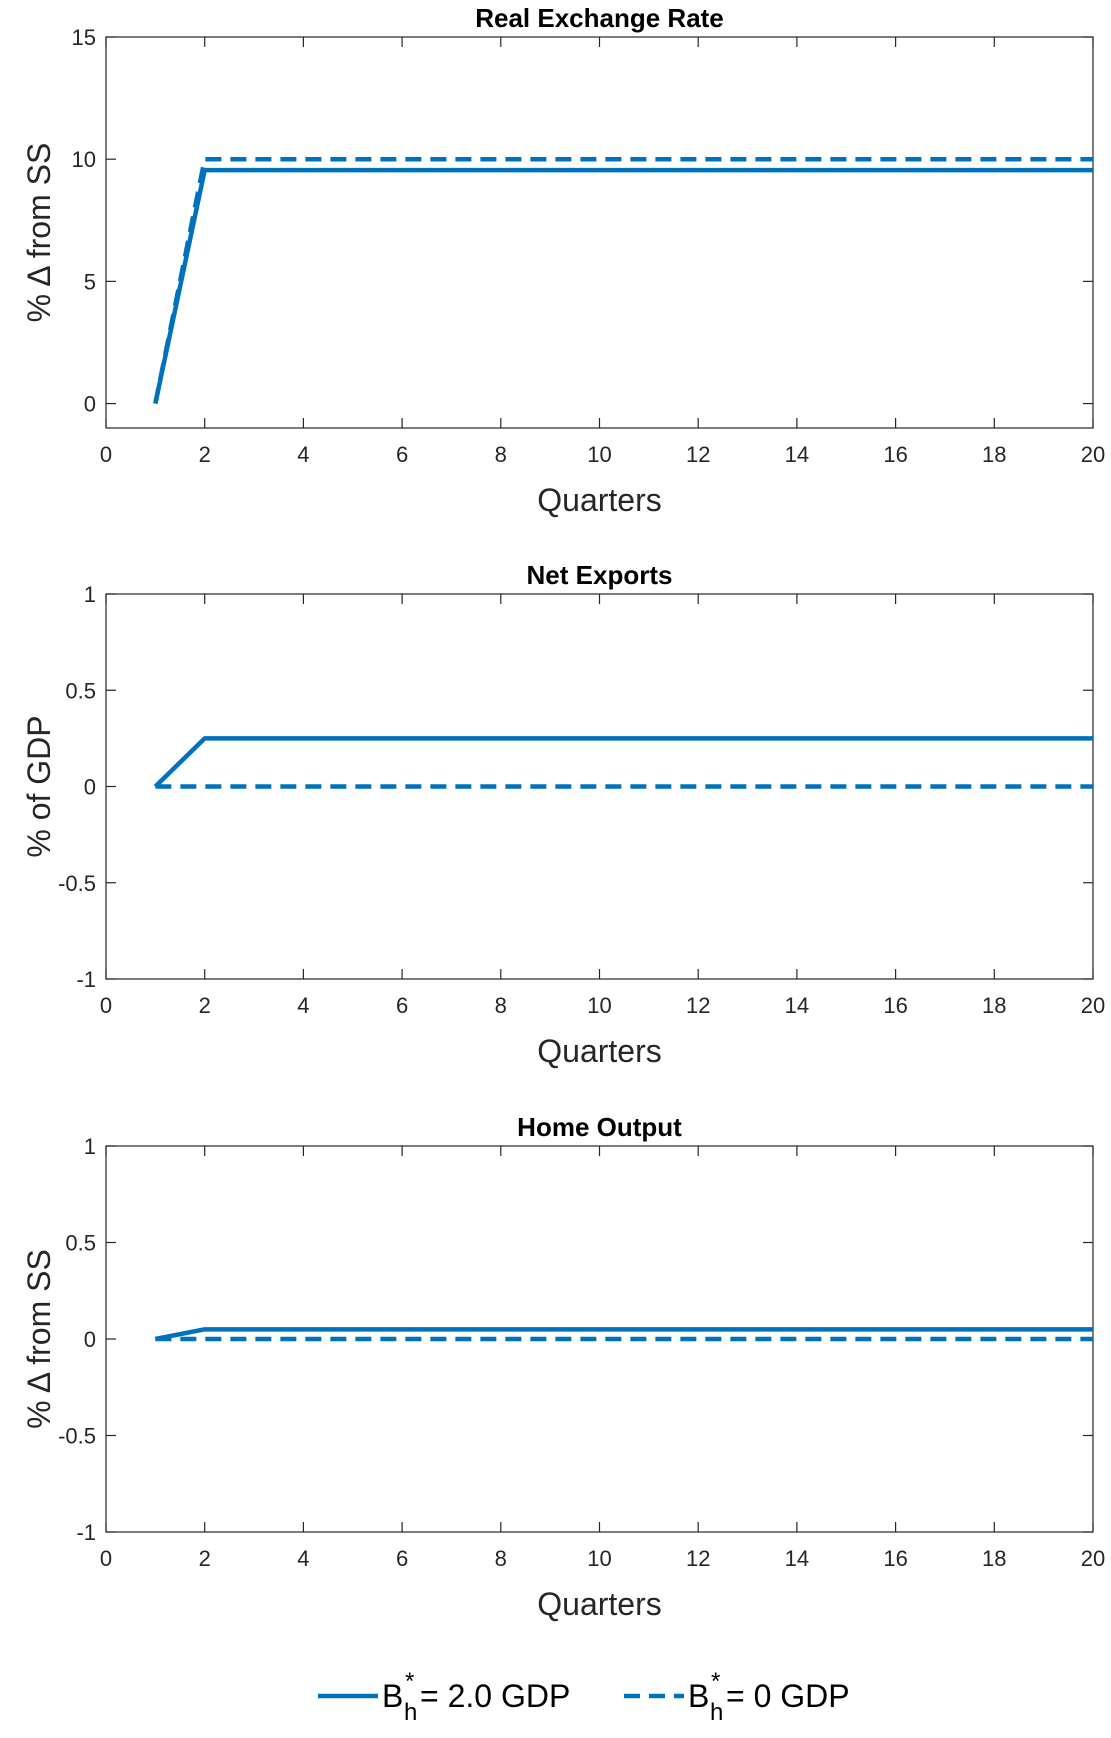 The image size is (1111, 1738). Describe the element at coordinates (84, 159) in the screenshot. I see `y-tick-label: 10` at that location.